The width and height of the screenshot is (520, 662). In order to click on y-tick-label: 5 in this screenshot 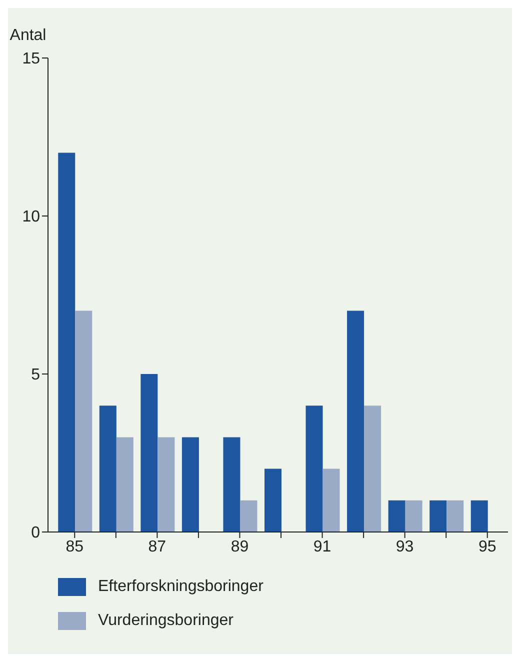, I will do `click(35, 375)`.